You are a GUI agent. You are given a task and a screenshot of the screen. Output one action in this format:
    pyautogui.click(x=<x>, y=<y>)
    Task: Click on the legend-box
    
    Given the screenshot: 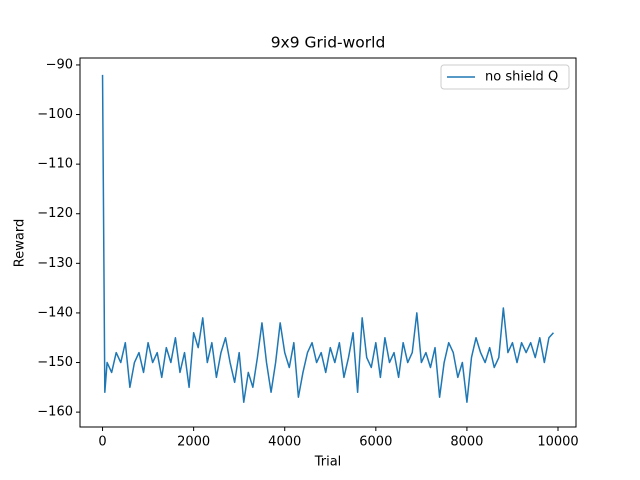 What is the action you would take?
    pyautogui.click(x=505, y=77)
    